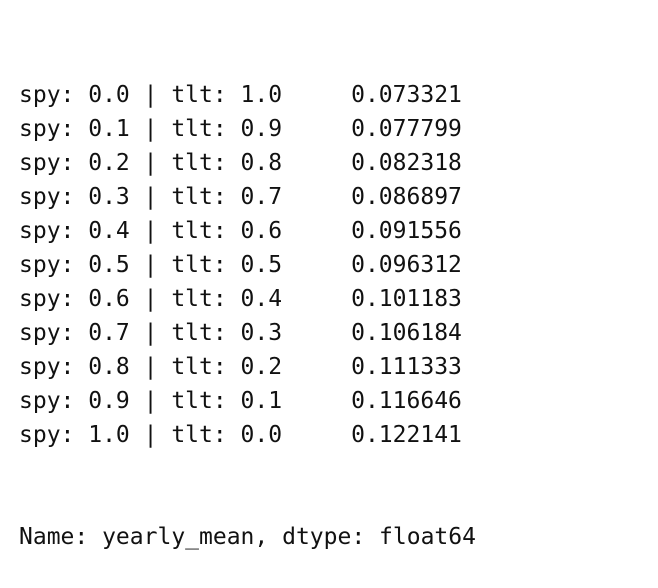 Image resolution: width=658 pixels, height=588 pixels. What do you see at coordinates (151, 231) in the screenshot?
I see `row-index-label: spy: 0.4 | tlt: 0.6` at bounding box center [151, 231].